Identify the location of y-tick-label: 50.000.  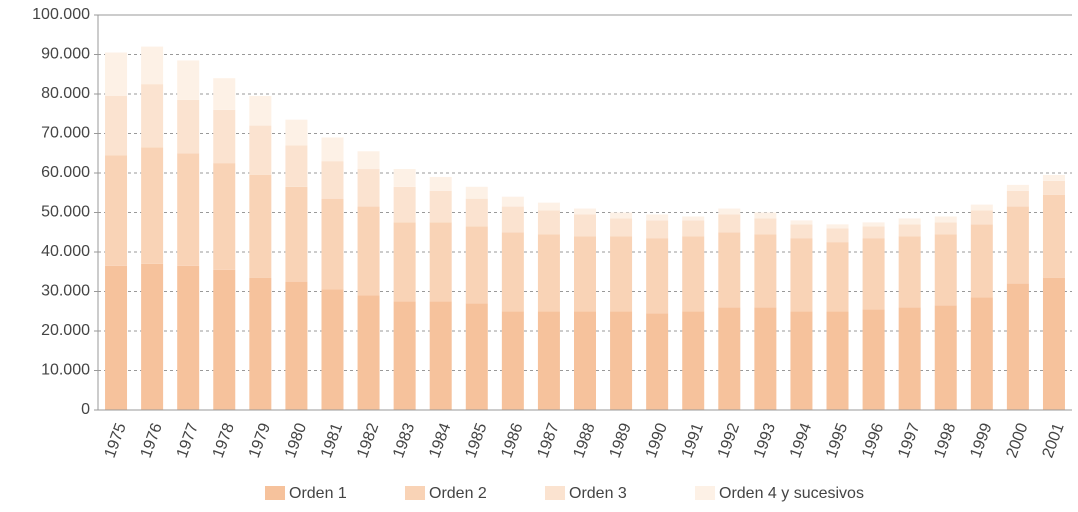
(65, 212).